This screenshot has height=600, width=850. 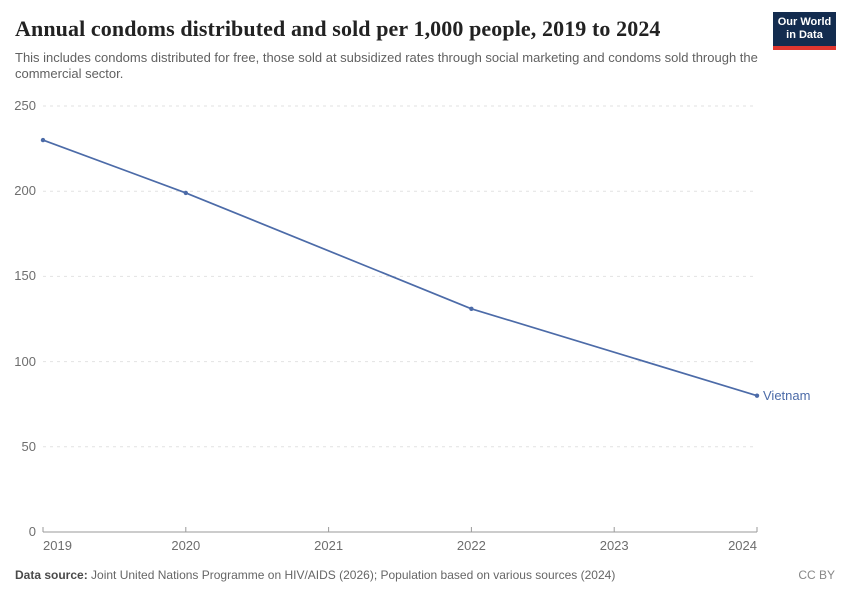 I want to click on owid-logo-line1: Our World, so click(x=804, y=22).